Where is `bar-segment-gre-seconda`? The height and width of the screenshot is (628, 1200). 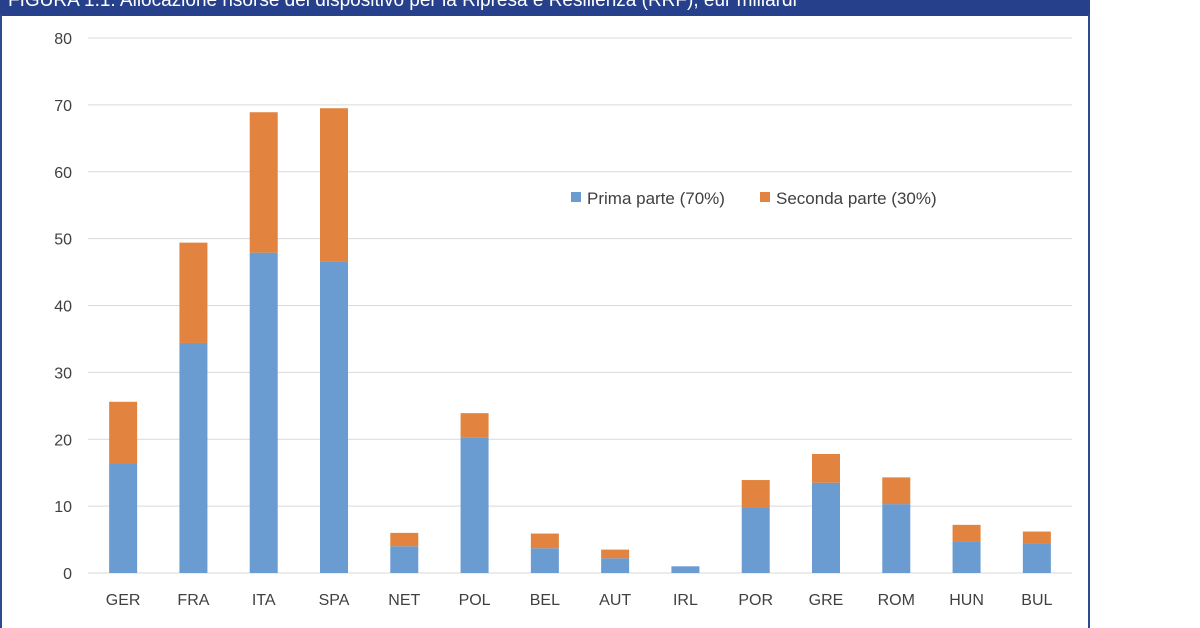
bar-segment-gre-seconda is located at coordinates (826, 468).